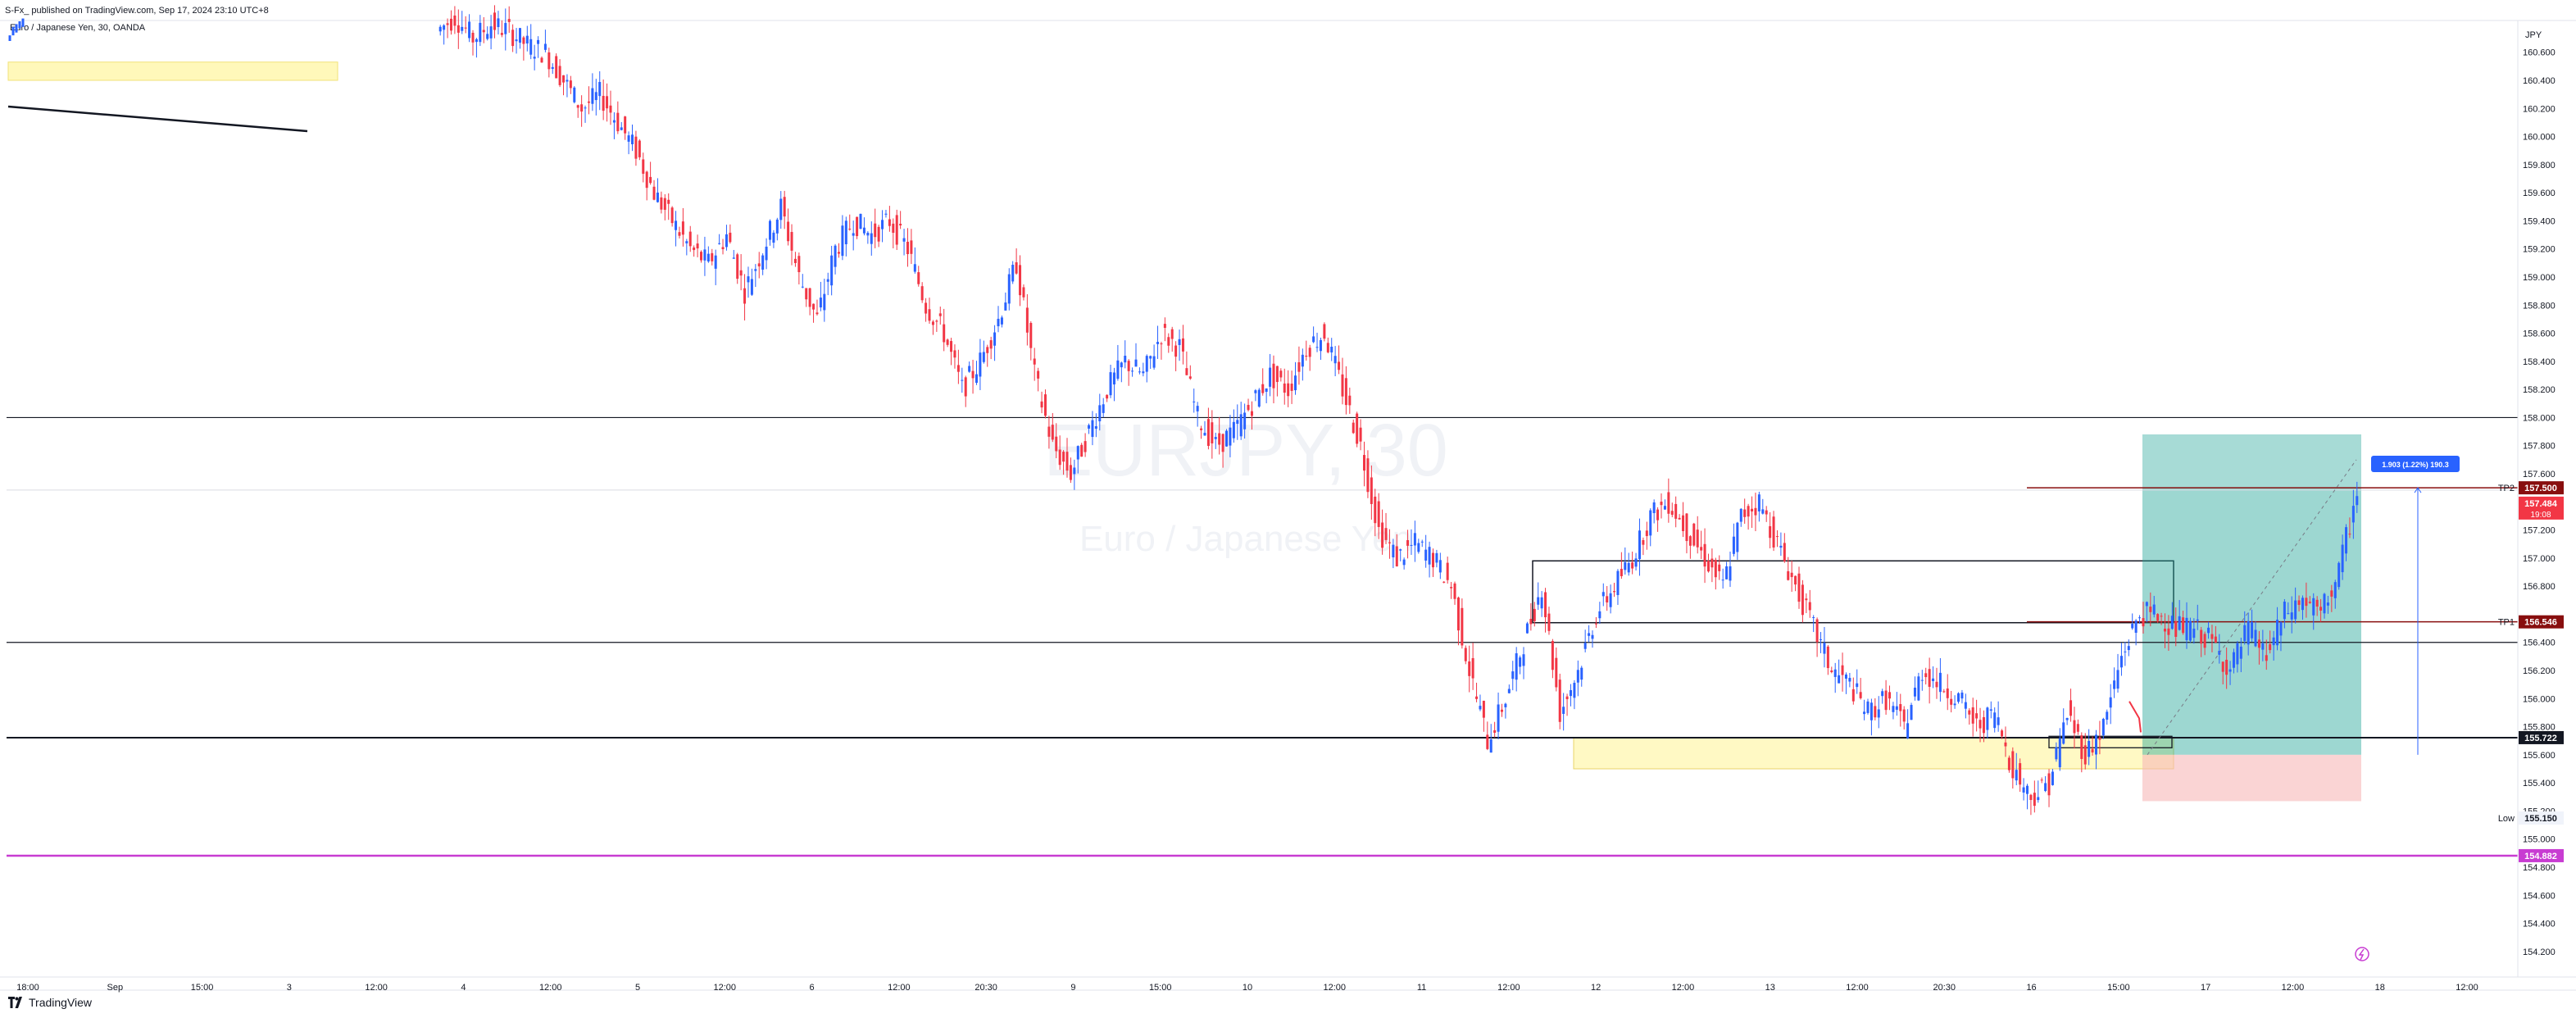 Image resolution: width=2576 pixels, height=1018 pixels. What do you see at coordinates (1853, 592) in the screenshot?
I see `rectangle-box` at bounding box center [1853, 592].